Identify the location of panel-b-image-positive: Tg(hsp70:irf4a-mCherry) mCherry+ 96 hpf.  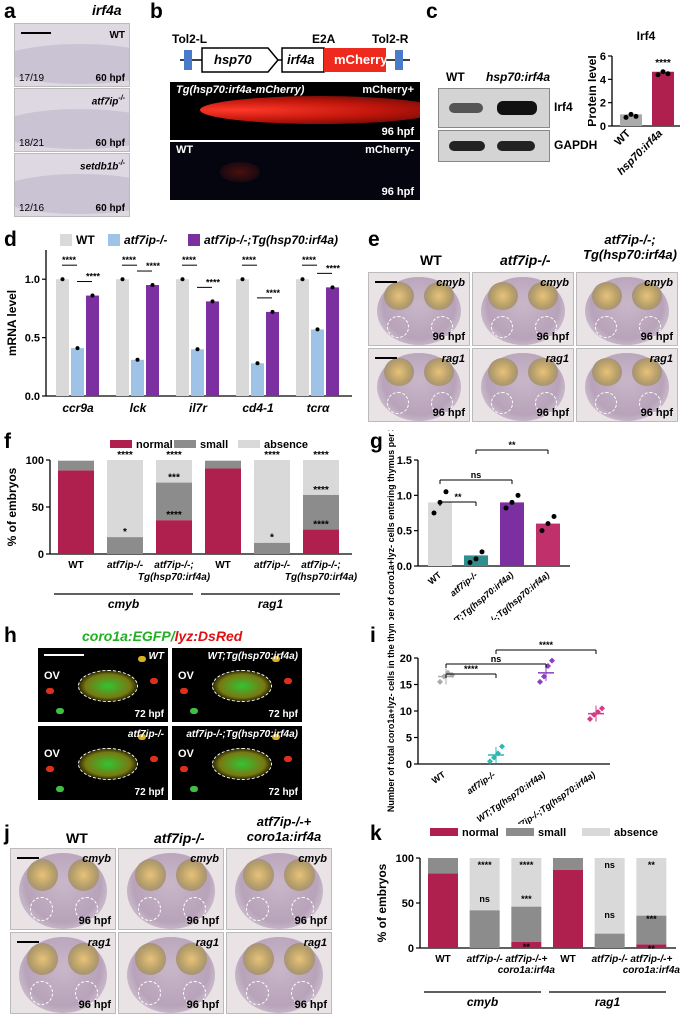
(295, 111).